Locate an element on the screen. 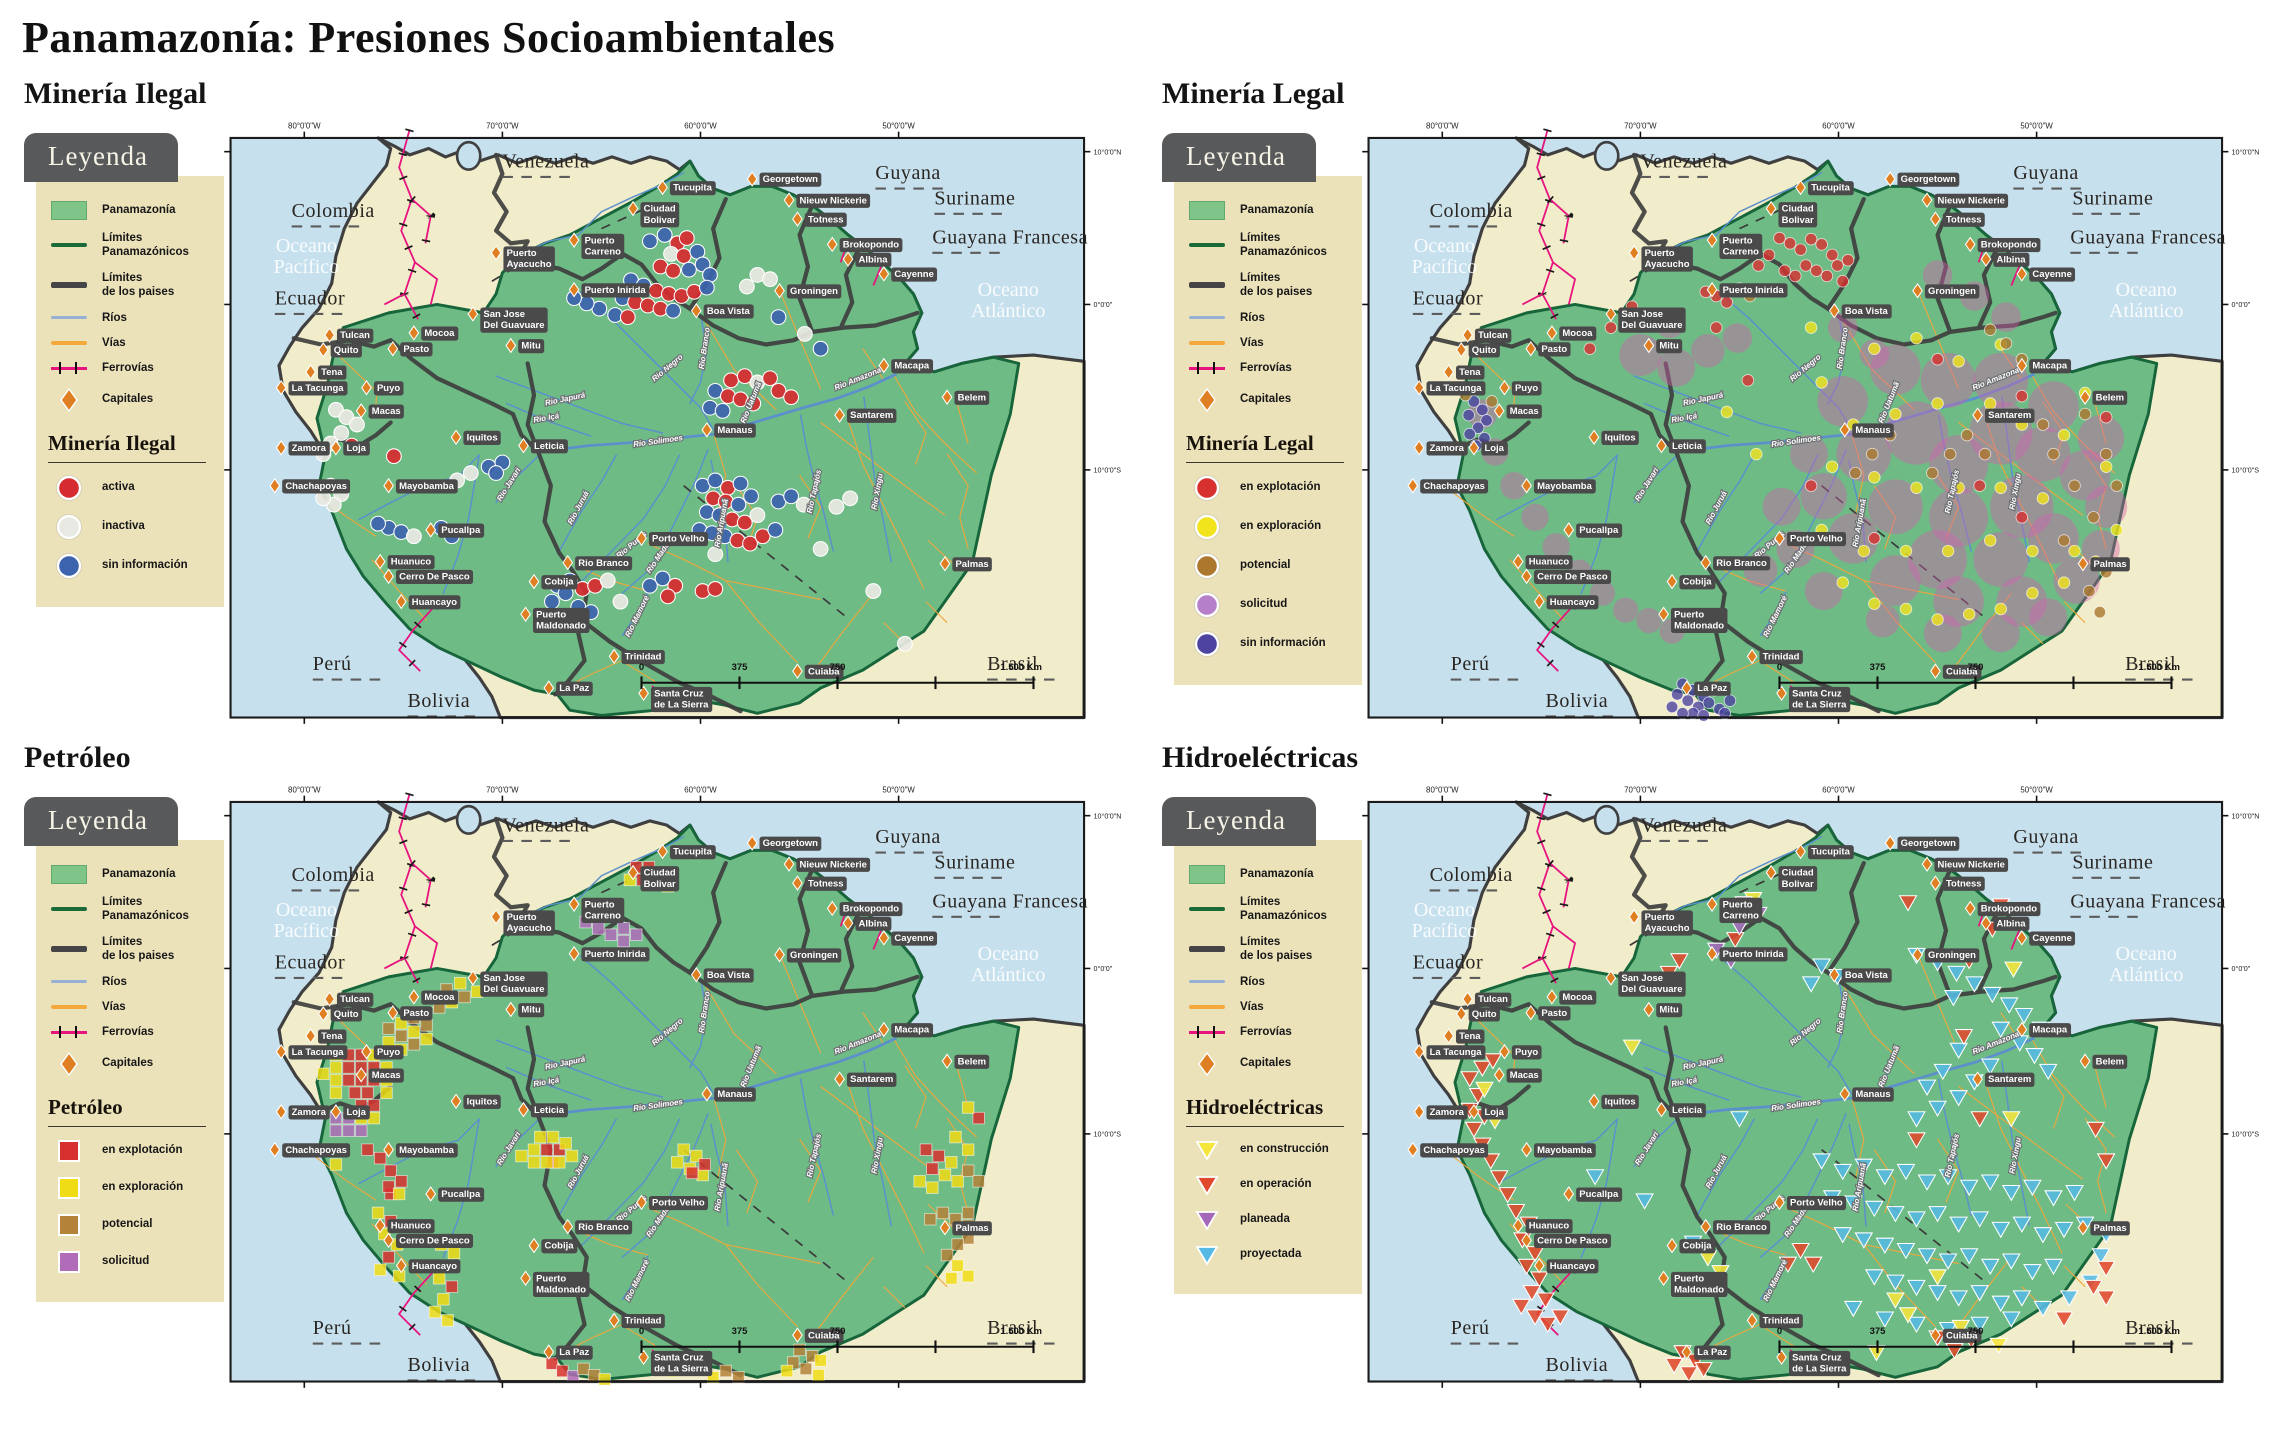  axis-label-top: 60°0'0"W is located at coordinates (700, 789).